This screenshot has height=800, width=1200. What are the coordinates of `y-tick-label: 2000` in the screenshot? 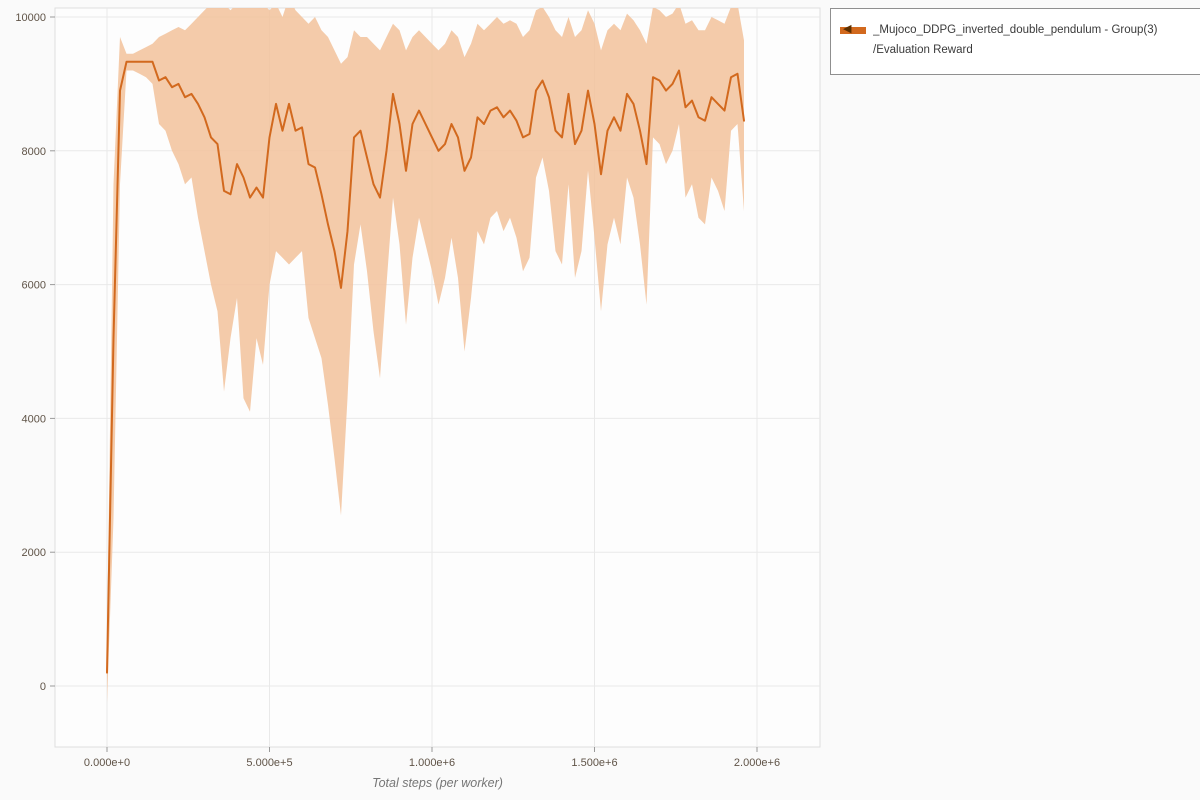 It's located at (34, 553).